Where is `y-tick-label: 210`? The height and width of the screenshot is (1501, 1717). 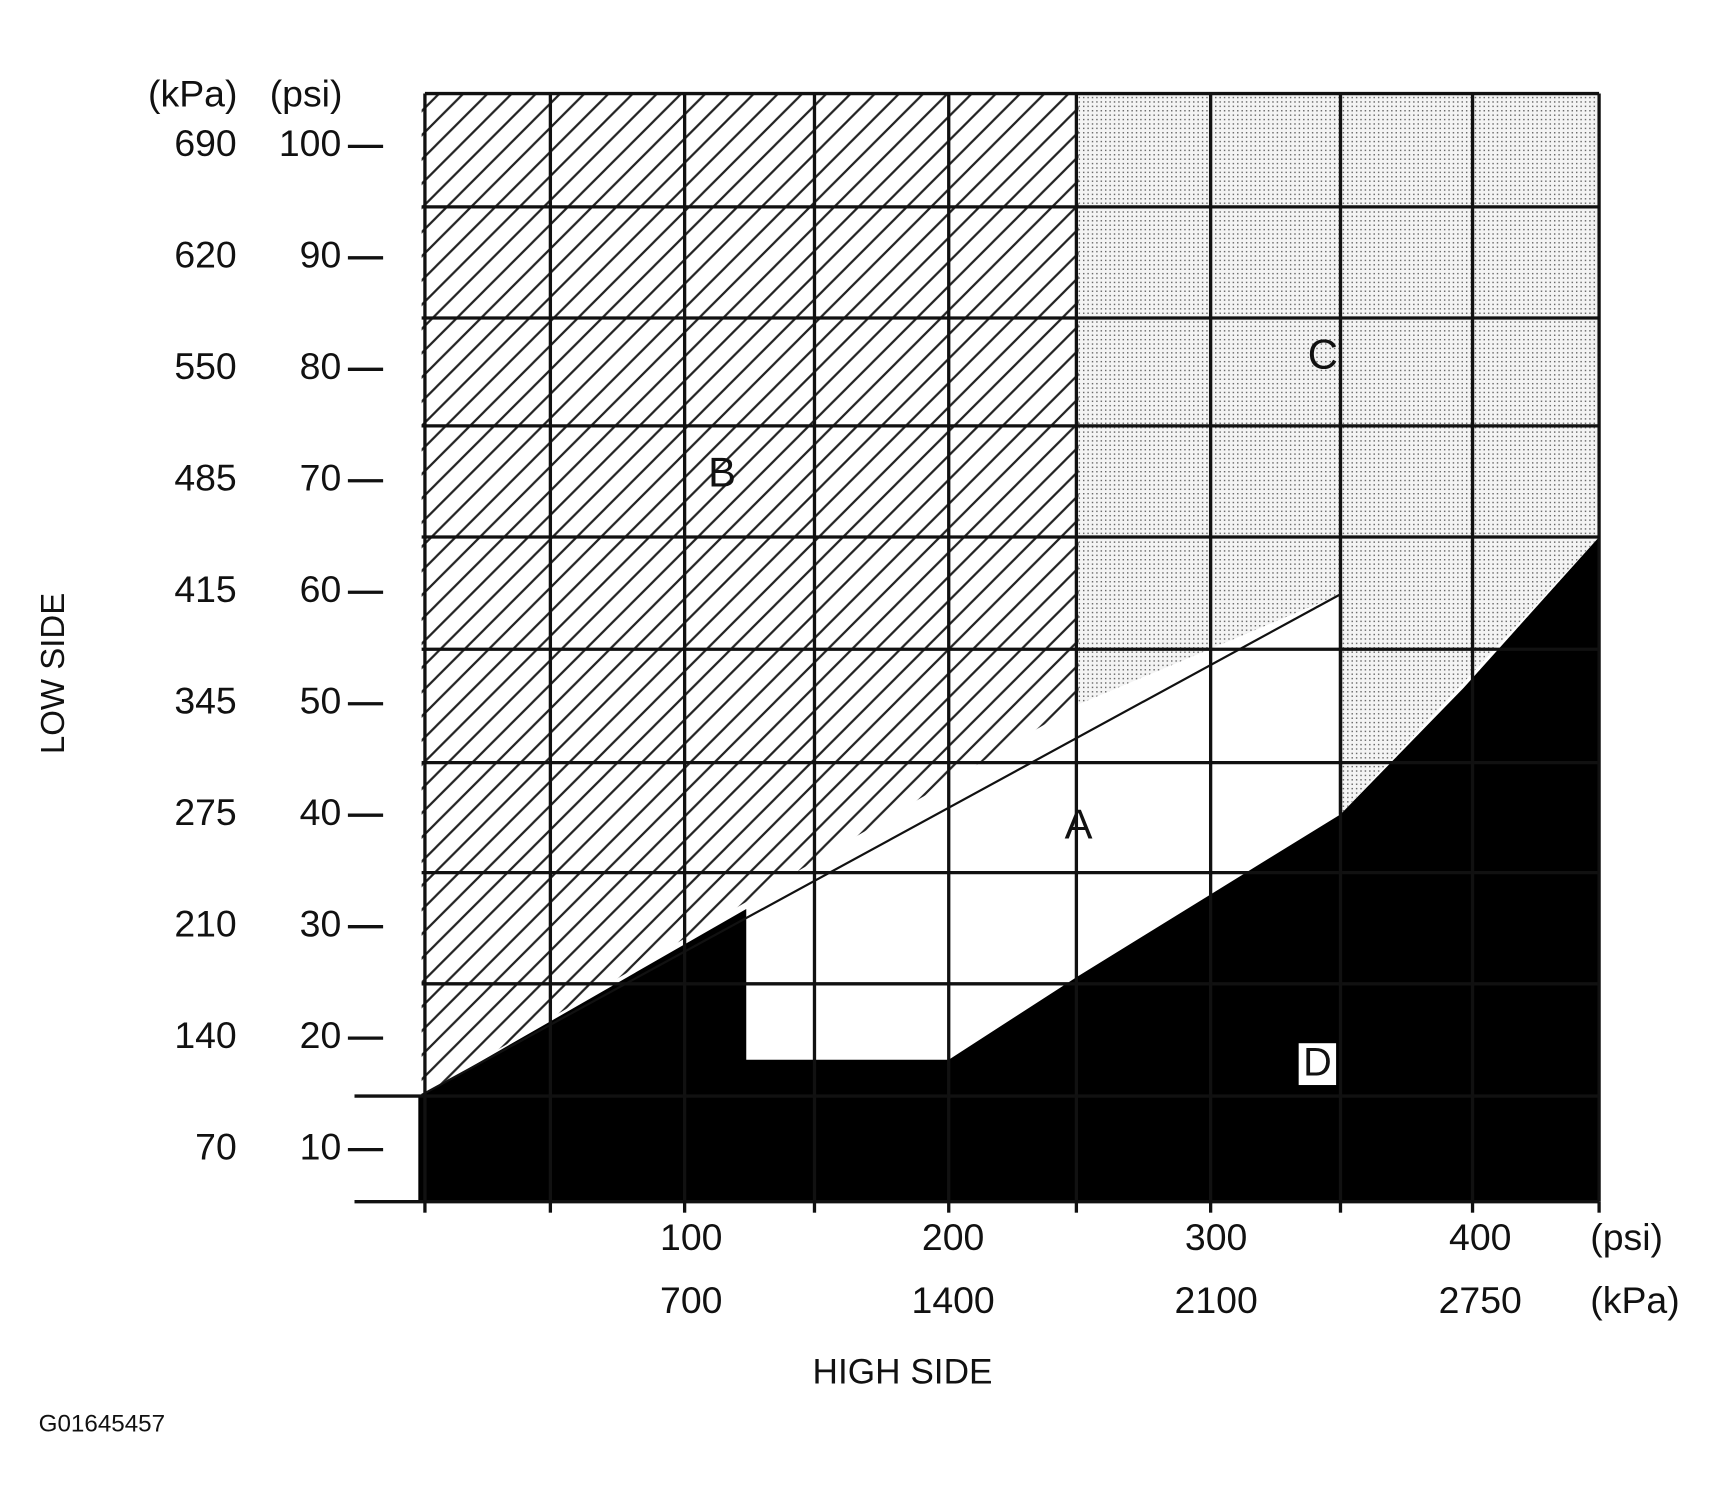
y-tick-label: 210 is located at coordinates (205, 924).